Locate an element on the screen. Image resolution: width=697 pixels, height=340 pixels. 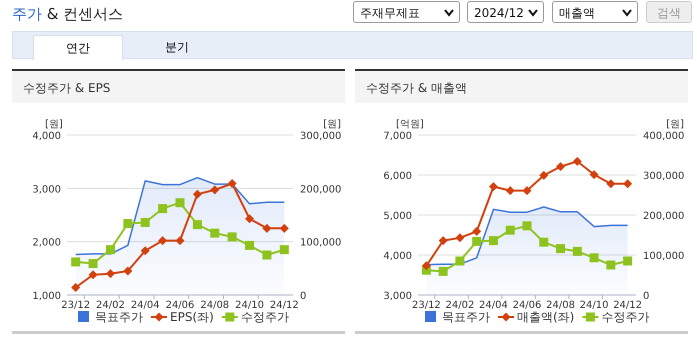
y-axis-title: [억원] is located at coordinates (410, 124).